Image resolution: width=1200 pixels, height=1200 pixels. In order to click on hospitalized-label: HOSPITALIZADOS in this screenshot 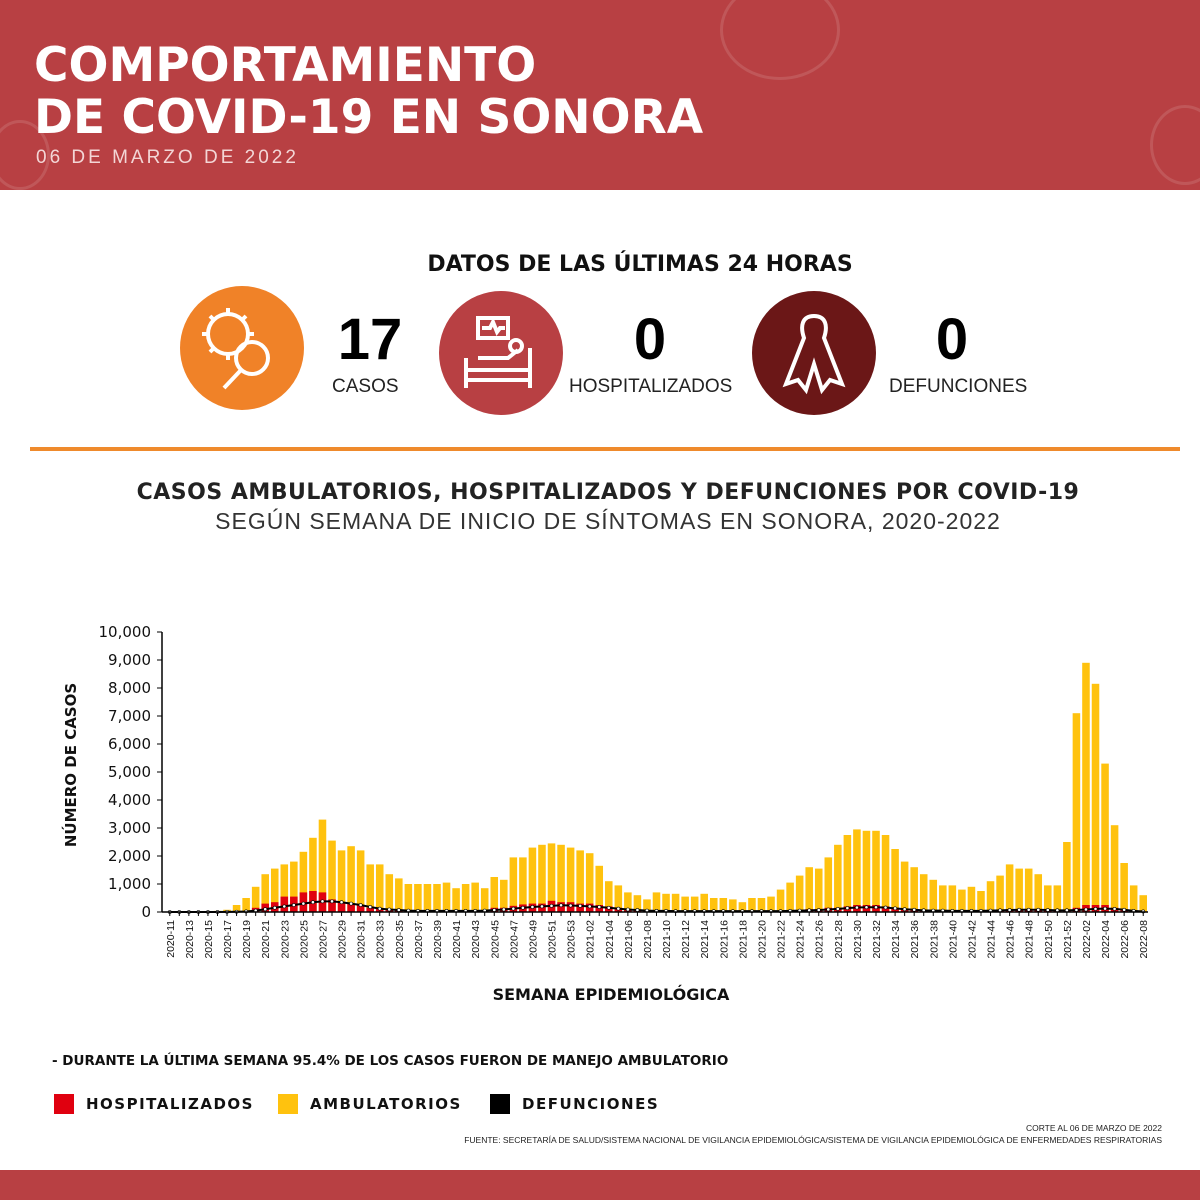, I will do `click(651, 386)`.